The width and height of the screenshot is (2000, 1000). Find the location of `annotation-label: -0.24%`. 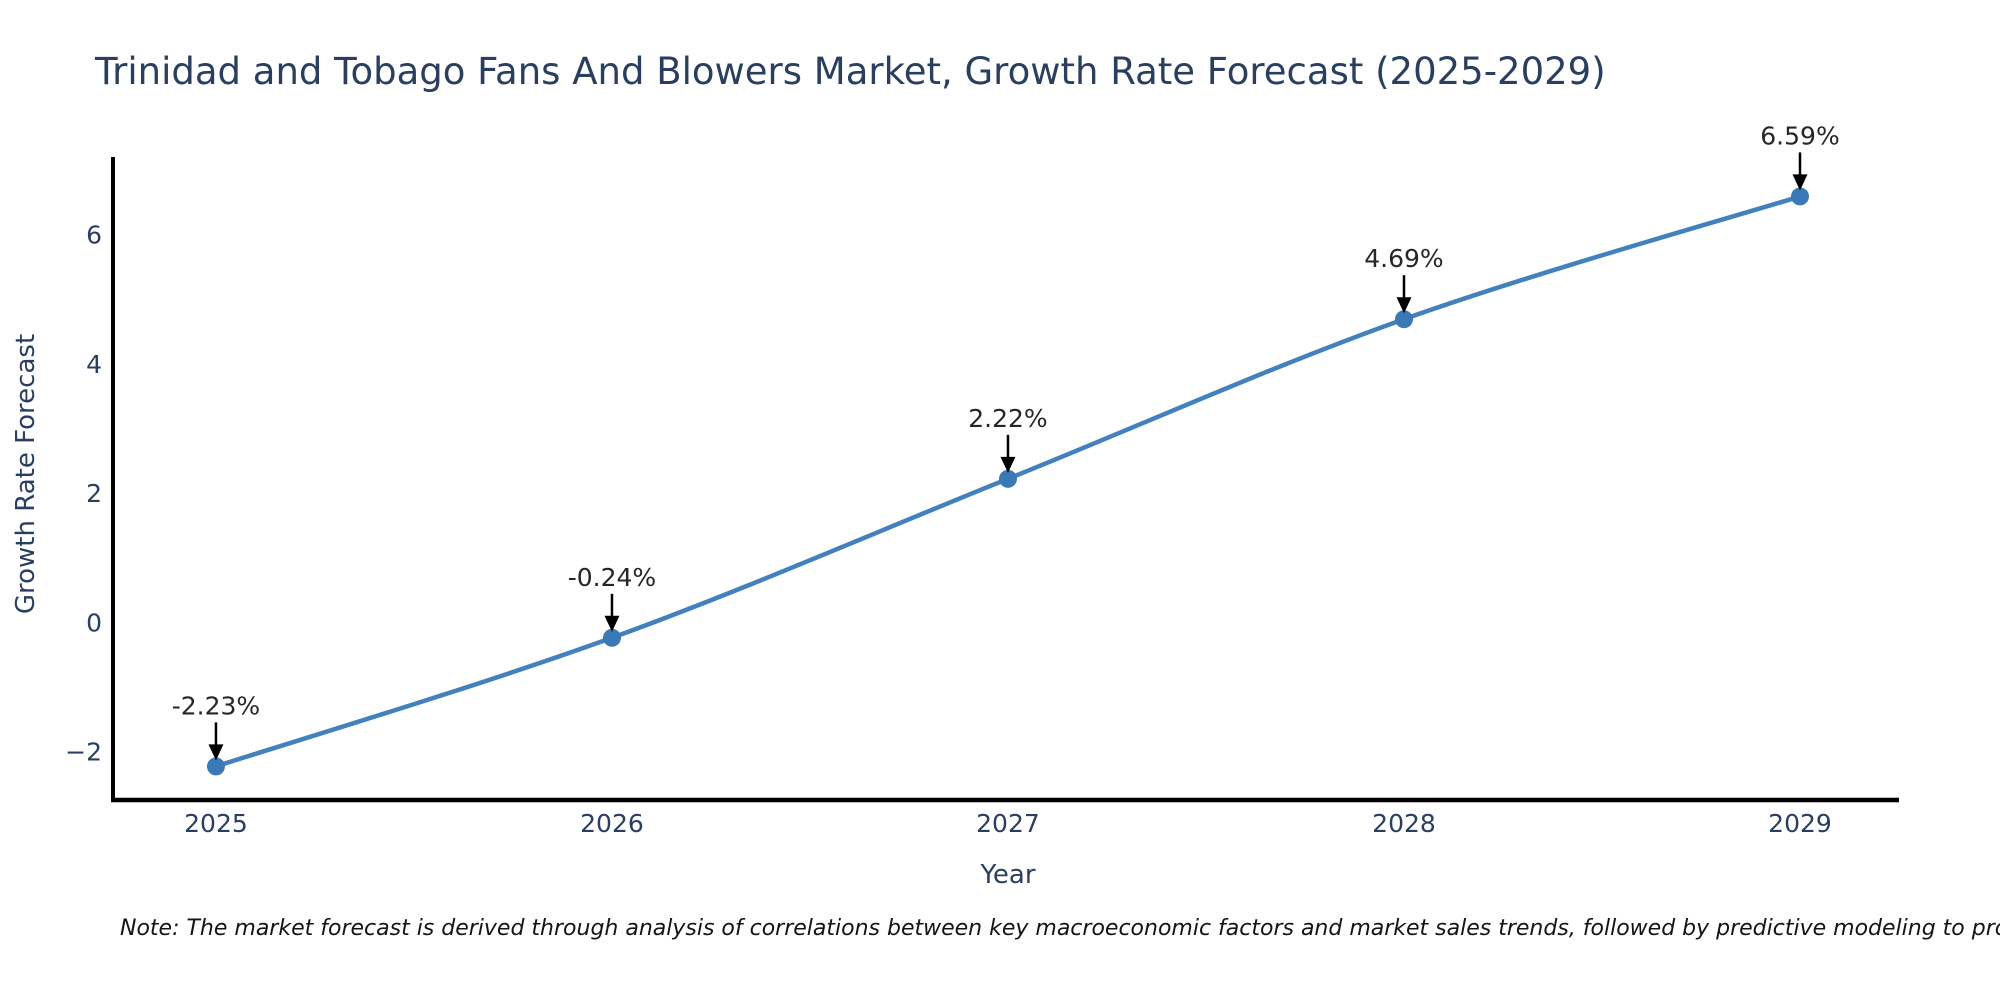

annotation-label: -0.24% is located at coordinates (612, 577).